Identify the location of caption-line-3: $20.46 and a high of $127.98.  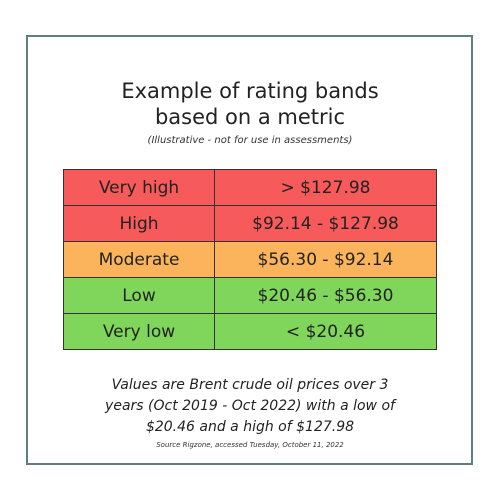
(250, 427).